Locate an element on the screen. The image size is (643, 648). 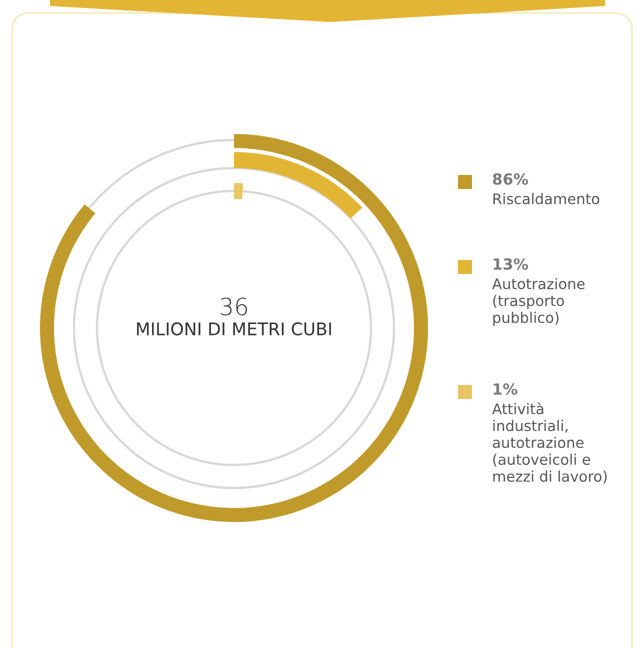
category-label: Riscaldamento is located at coordinates (546, 198).